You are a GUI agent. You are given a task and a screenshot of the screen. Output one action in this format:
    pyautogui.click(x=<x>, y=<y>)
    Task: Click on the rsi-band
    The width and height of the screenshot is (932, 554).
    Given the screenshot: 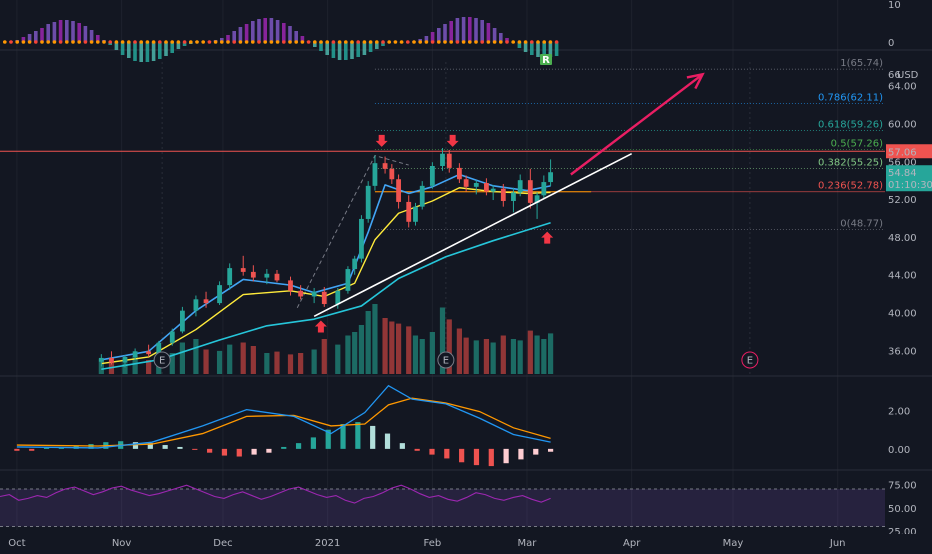 What is the action you would take?
    pyautogui.click(x=442, y=508)
    